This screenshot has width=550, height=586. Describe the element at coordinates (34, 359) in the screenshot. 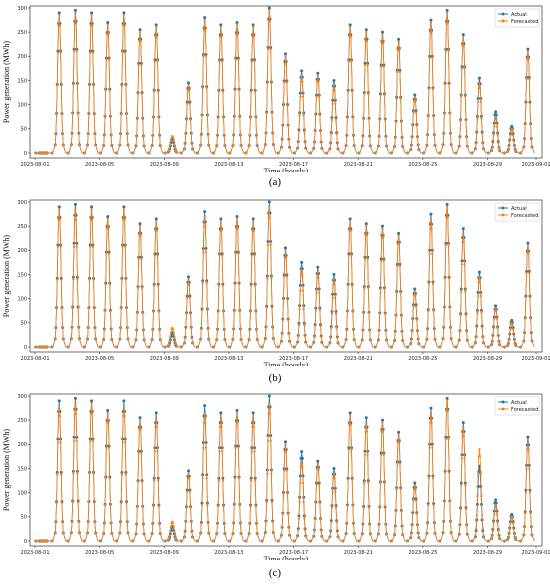

I see `x-tick-label: 2023-08-01` at that location.